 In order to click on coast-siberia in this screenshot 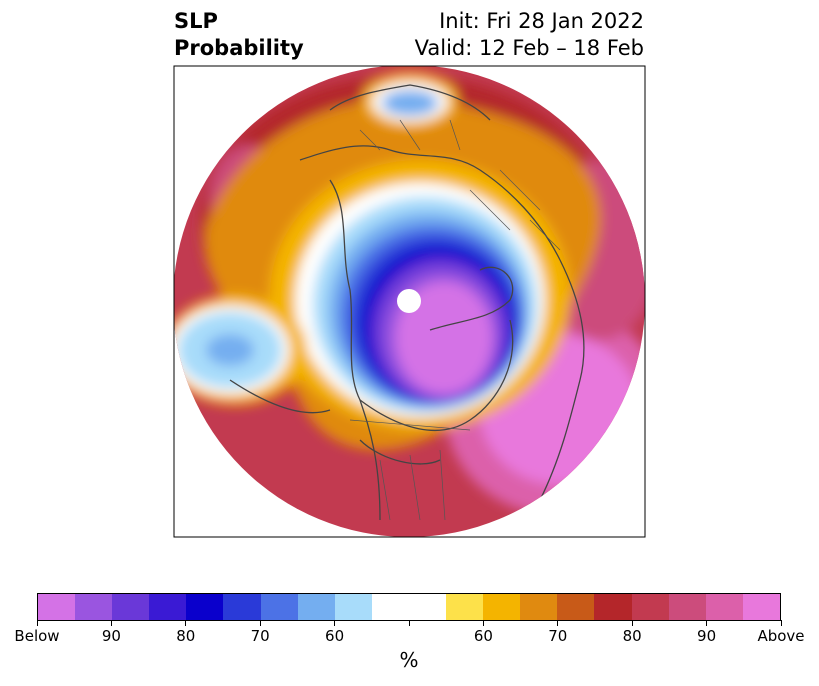, I will do `click(430, 203)`.